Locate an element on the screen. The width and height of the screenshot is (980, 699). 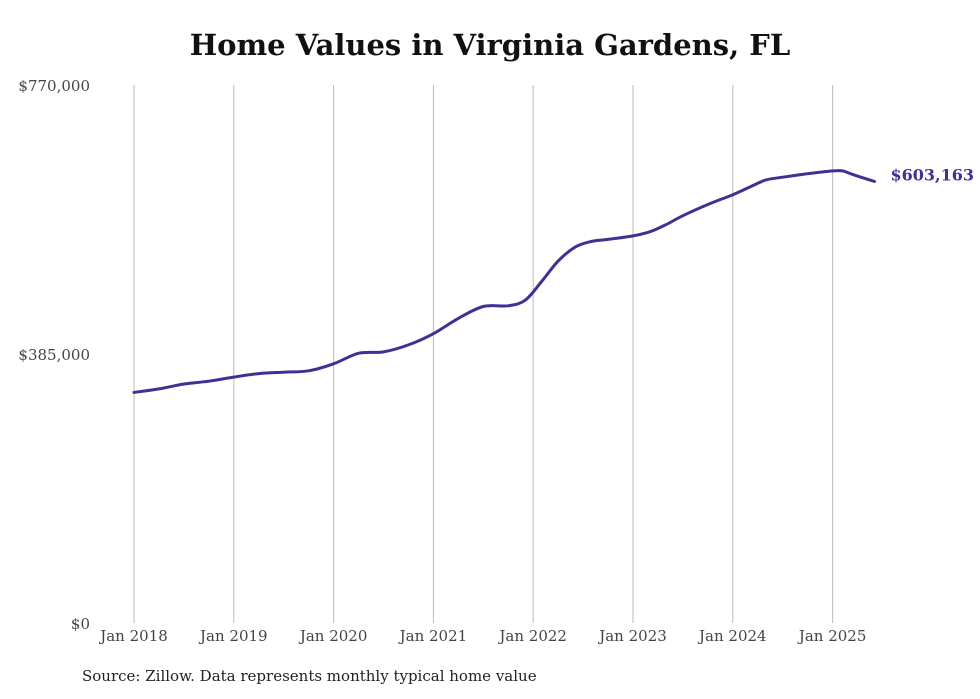
y-tick-label: $770,000 is located at coordinates (54, 86).